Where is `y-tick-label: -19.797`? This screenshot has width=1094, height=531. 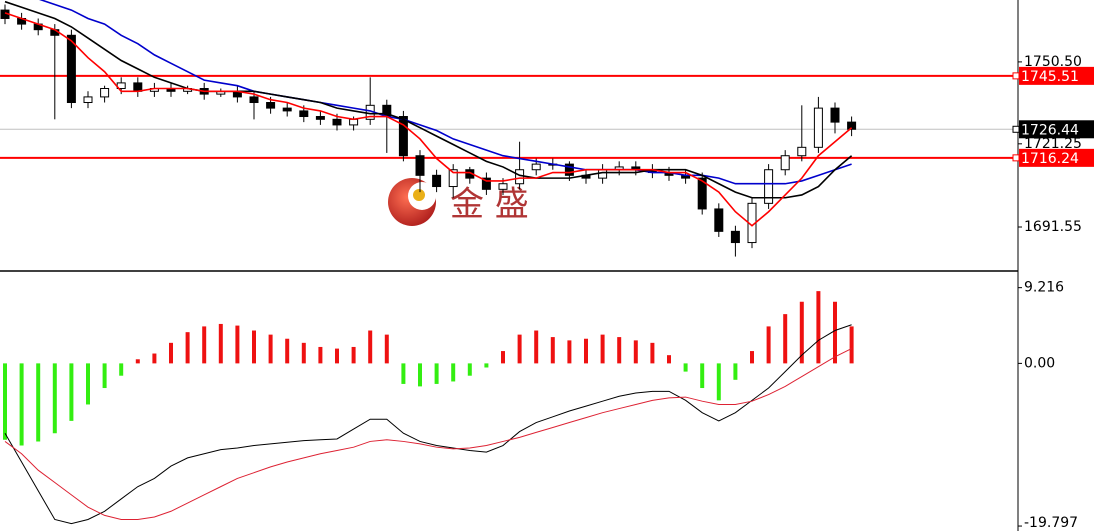 y-tick-label: -19.797 is located at coordinates (1051, 523).